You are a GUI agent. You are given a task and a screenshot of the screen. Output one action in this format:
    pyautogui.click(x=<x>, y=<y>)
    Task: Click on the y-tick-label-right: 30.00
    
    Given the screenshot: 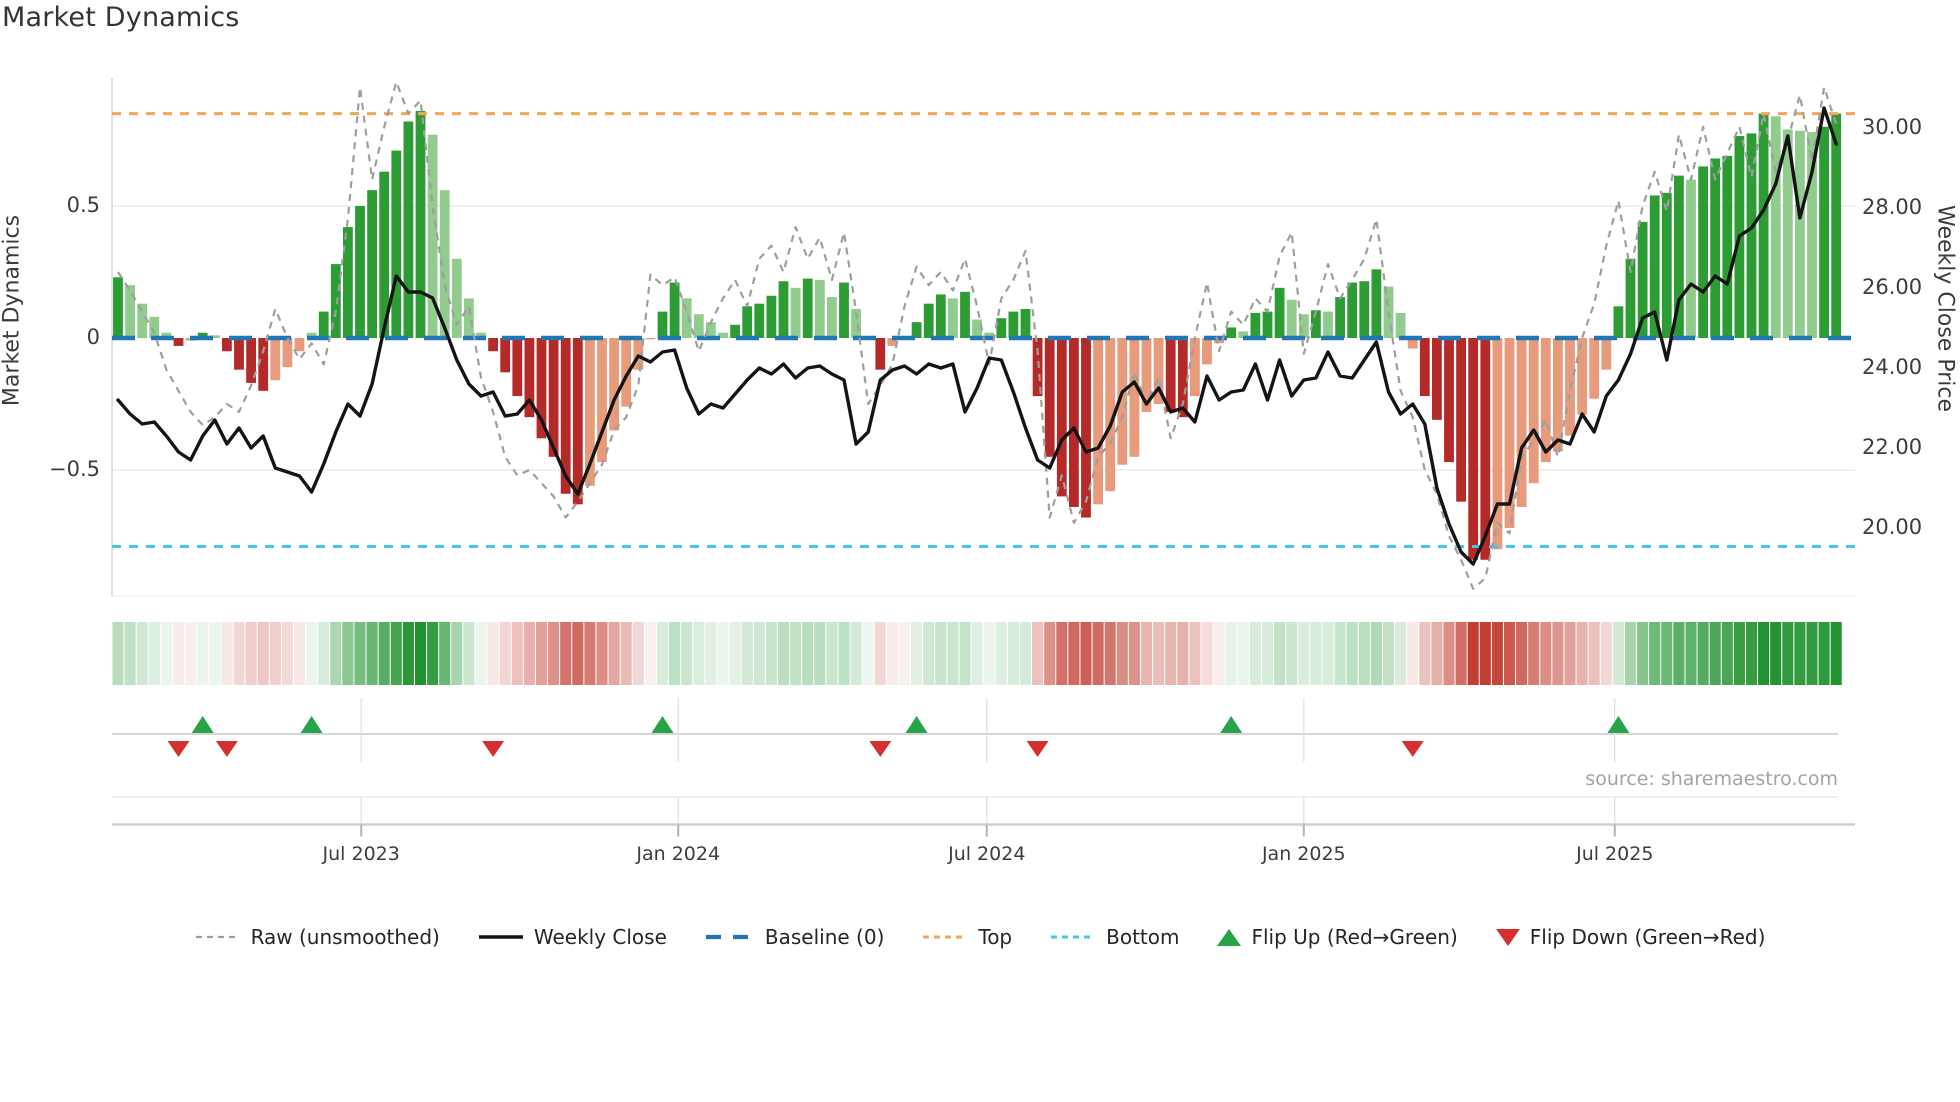 What is the action you would take?
    pyautogui.click(x=1892, y=127)
    